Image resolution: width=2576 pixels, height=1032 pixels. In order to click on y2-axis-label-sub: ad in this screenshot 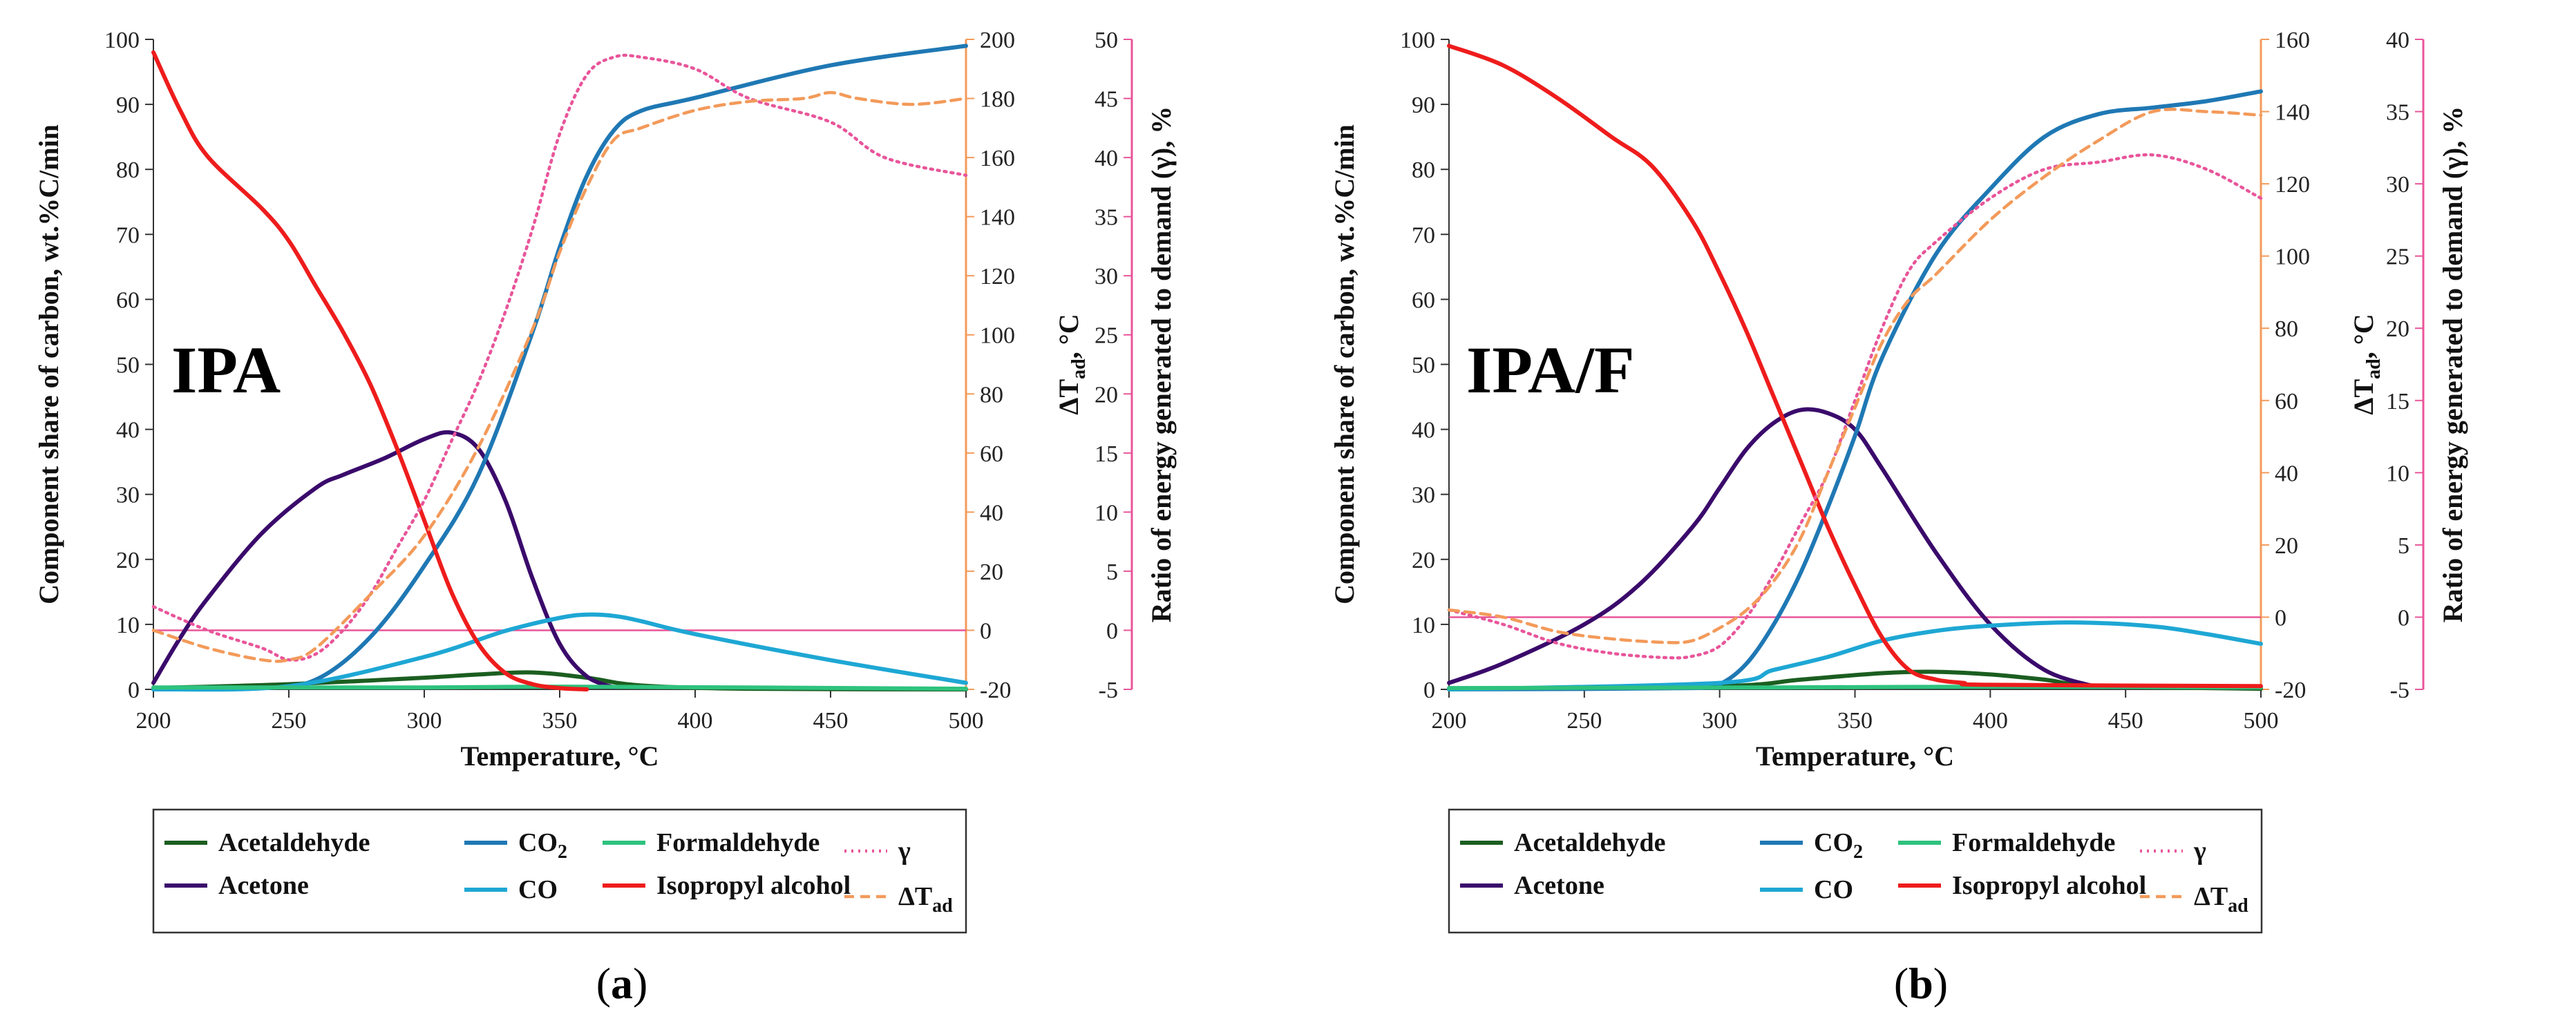, I will do `click(1079, 369)`.